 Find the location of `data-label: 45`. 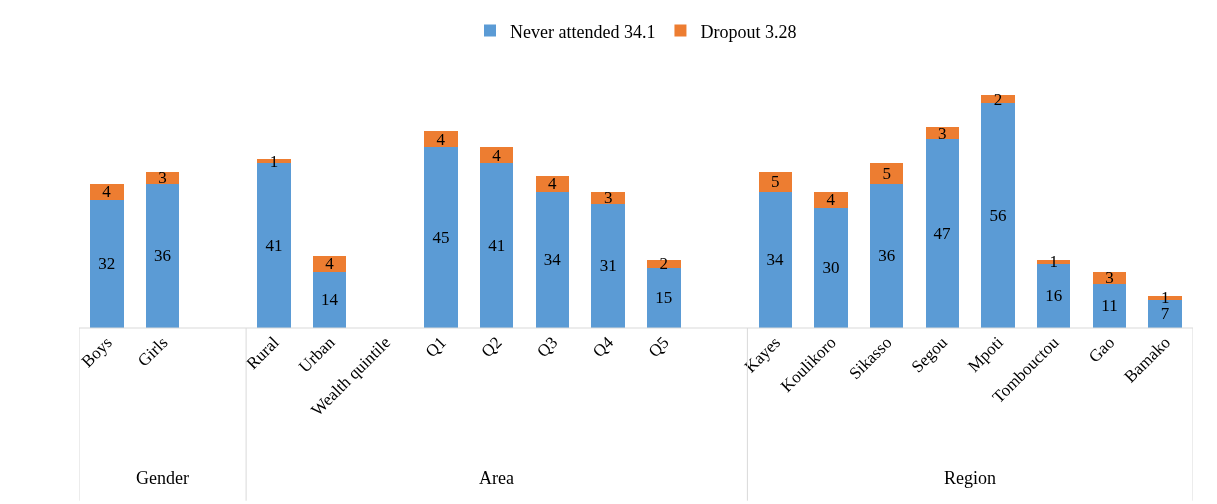

data-label: 45 is located at coordinates (441, 238).